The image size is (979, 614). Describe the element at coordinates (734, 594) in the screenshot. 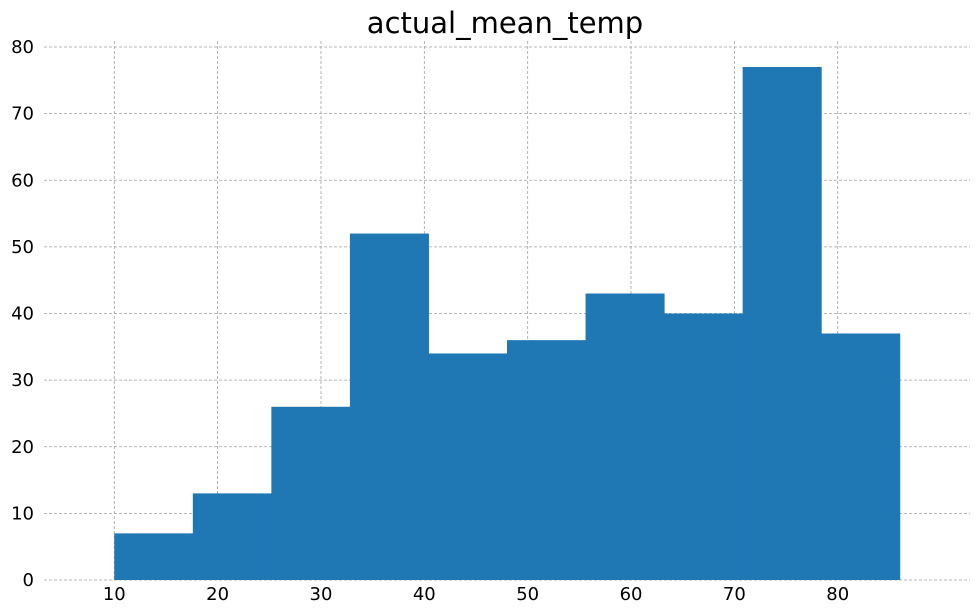

I see `x-tick-label: 70` at that location.